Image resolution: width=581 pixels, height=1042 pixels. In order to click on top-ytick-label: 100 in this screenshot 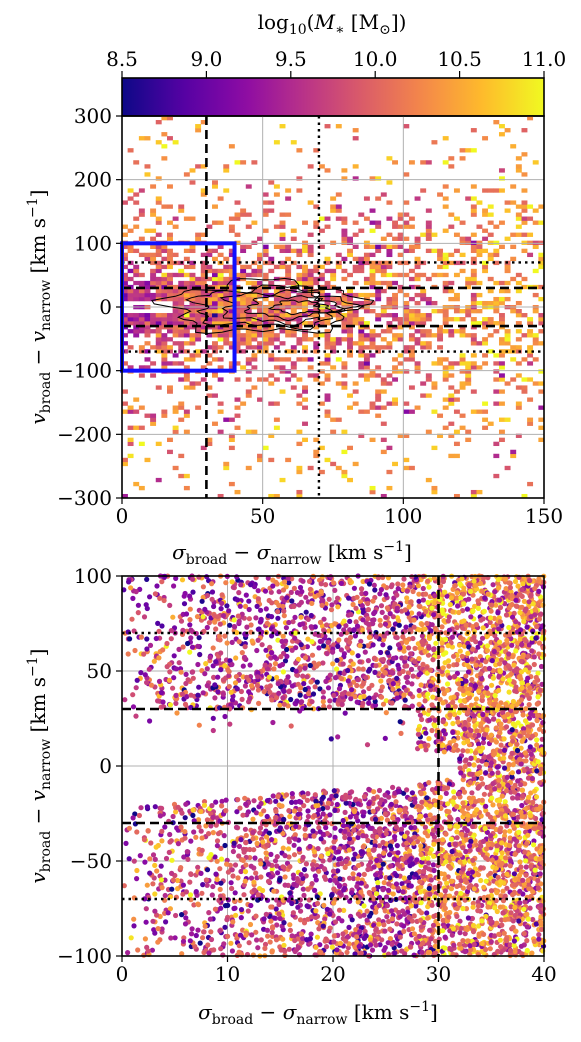, I will do `click(93, 243)`.